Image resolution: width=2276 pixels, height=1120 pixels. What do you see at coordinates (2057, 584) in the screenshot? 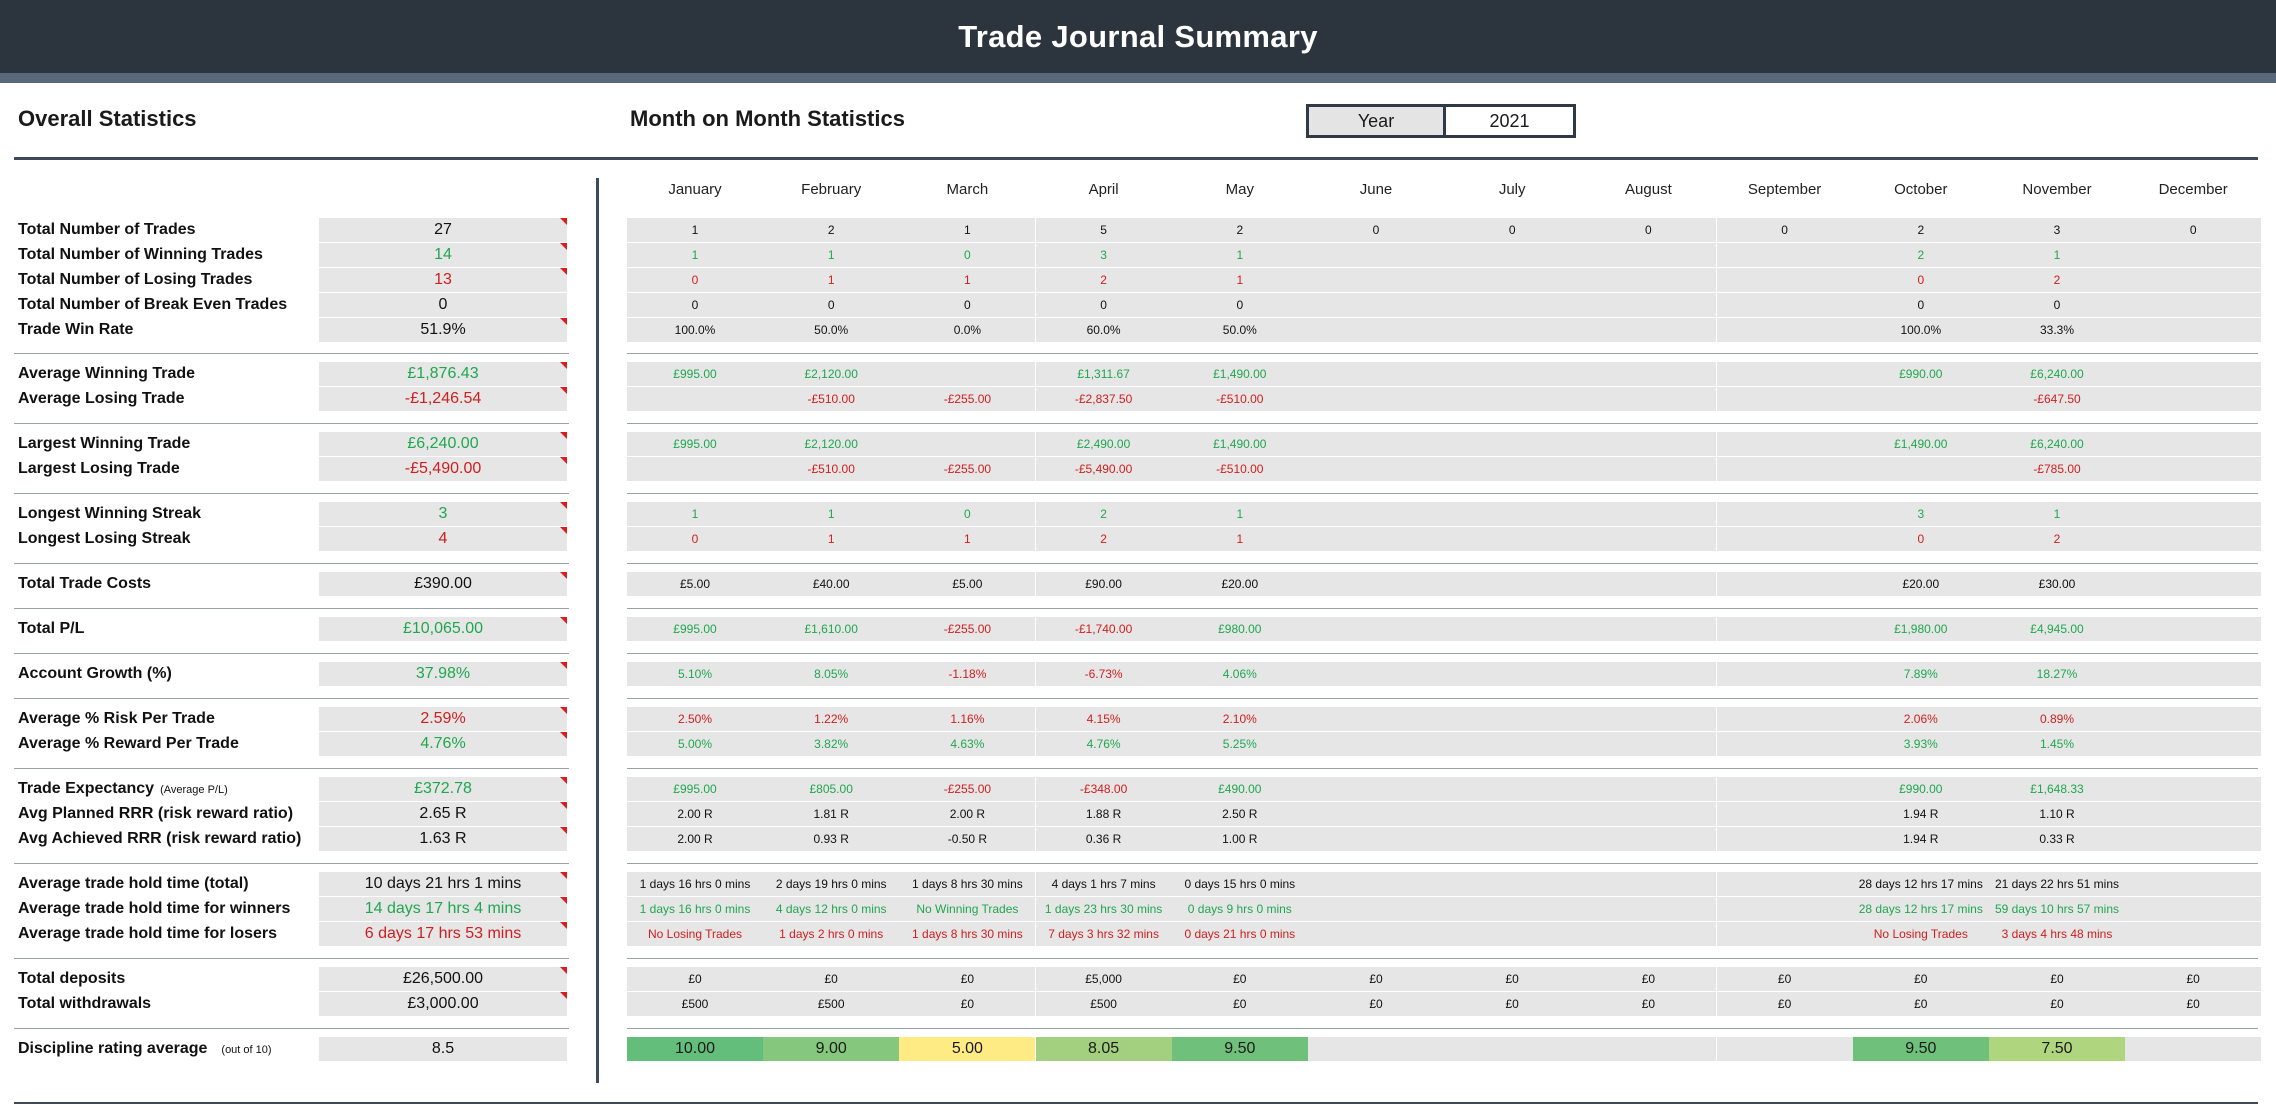
I see `month-cell: £30.00` at bounding box center [2057, 584].